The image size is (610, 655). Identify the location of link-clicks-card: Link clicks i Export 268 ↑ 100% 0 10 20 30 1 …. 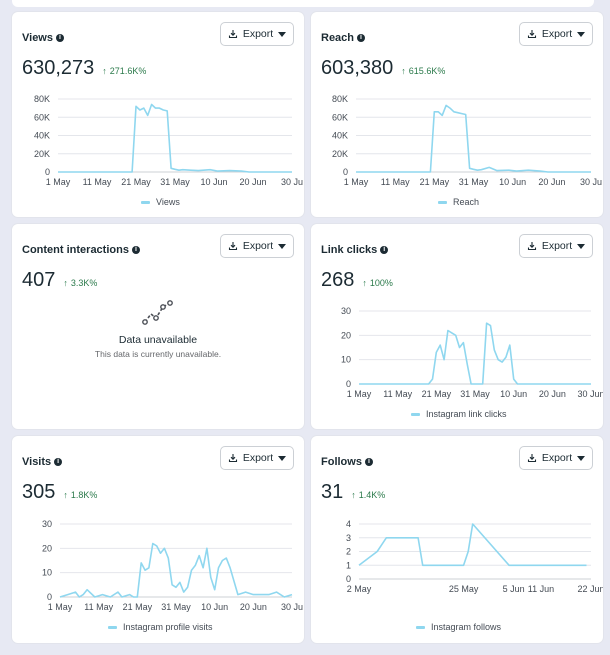
(457, 326).